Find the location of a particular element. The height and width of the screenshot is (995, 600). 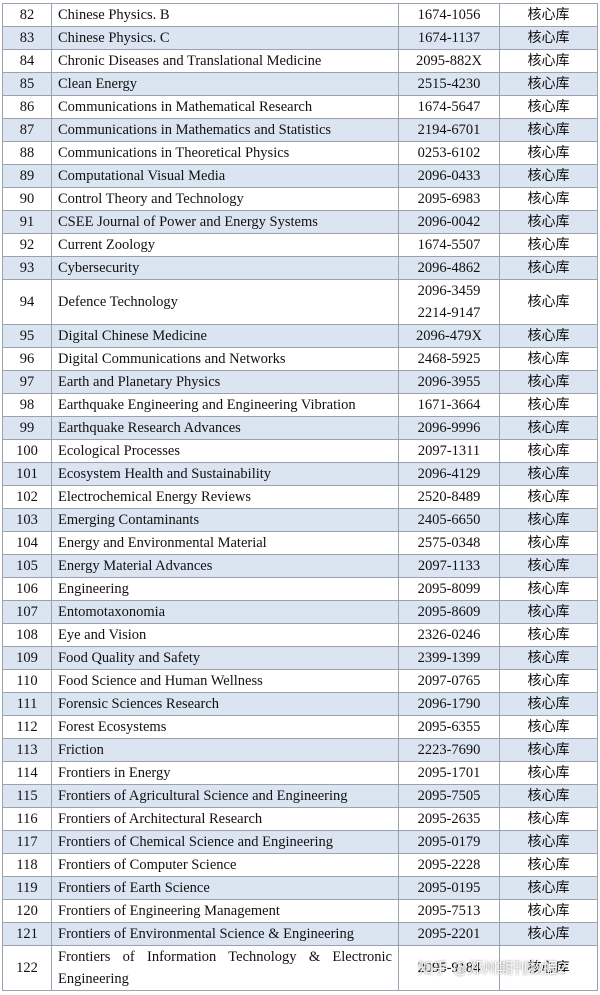

row-number: 116 is located at coordinates (27, 819).